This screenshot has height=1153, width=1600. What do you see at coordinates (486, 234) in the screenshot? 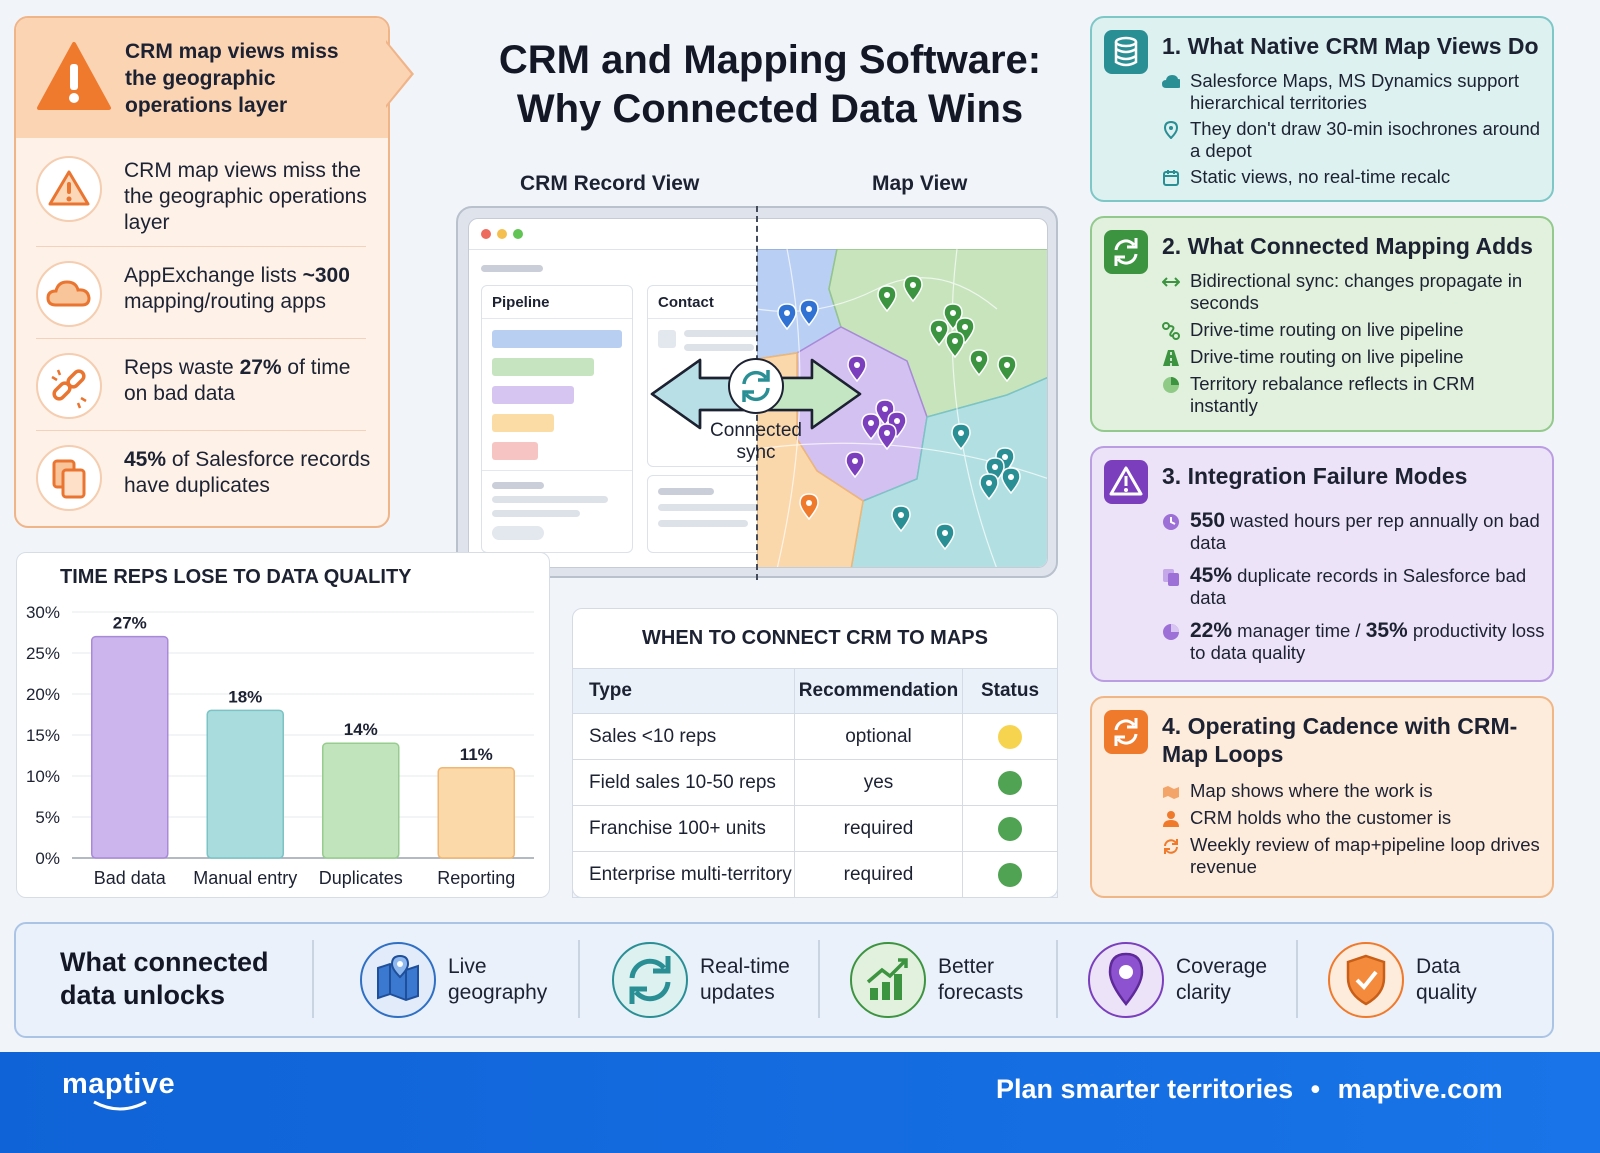
I see `window-close-dot` at bounding box center [486, 234].